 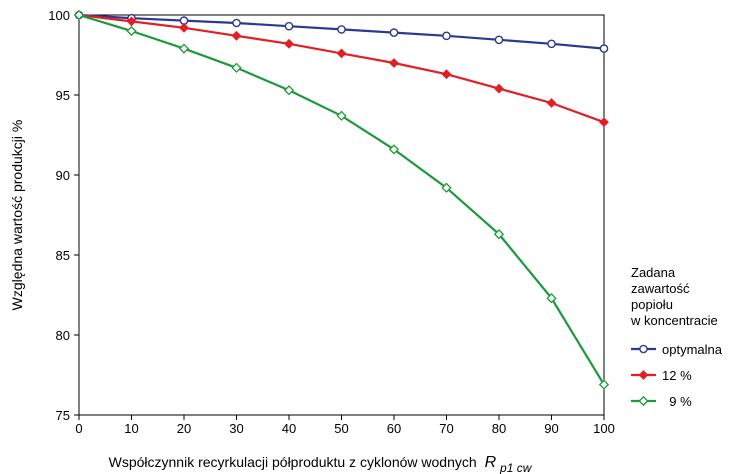 I want to click on x-tick-label: 80, so click(x=499, y=428).